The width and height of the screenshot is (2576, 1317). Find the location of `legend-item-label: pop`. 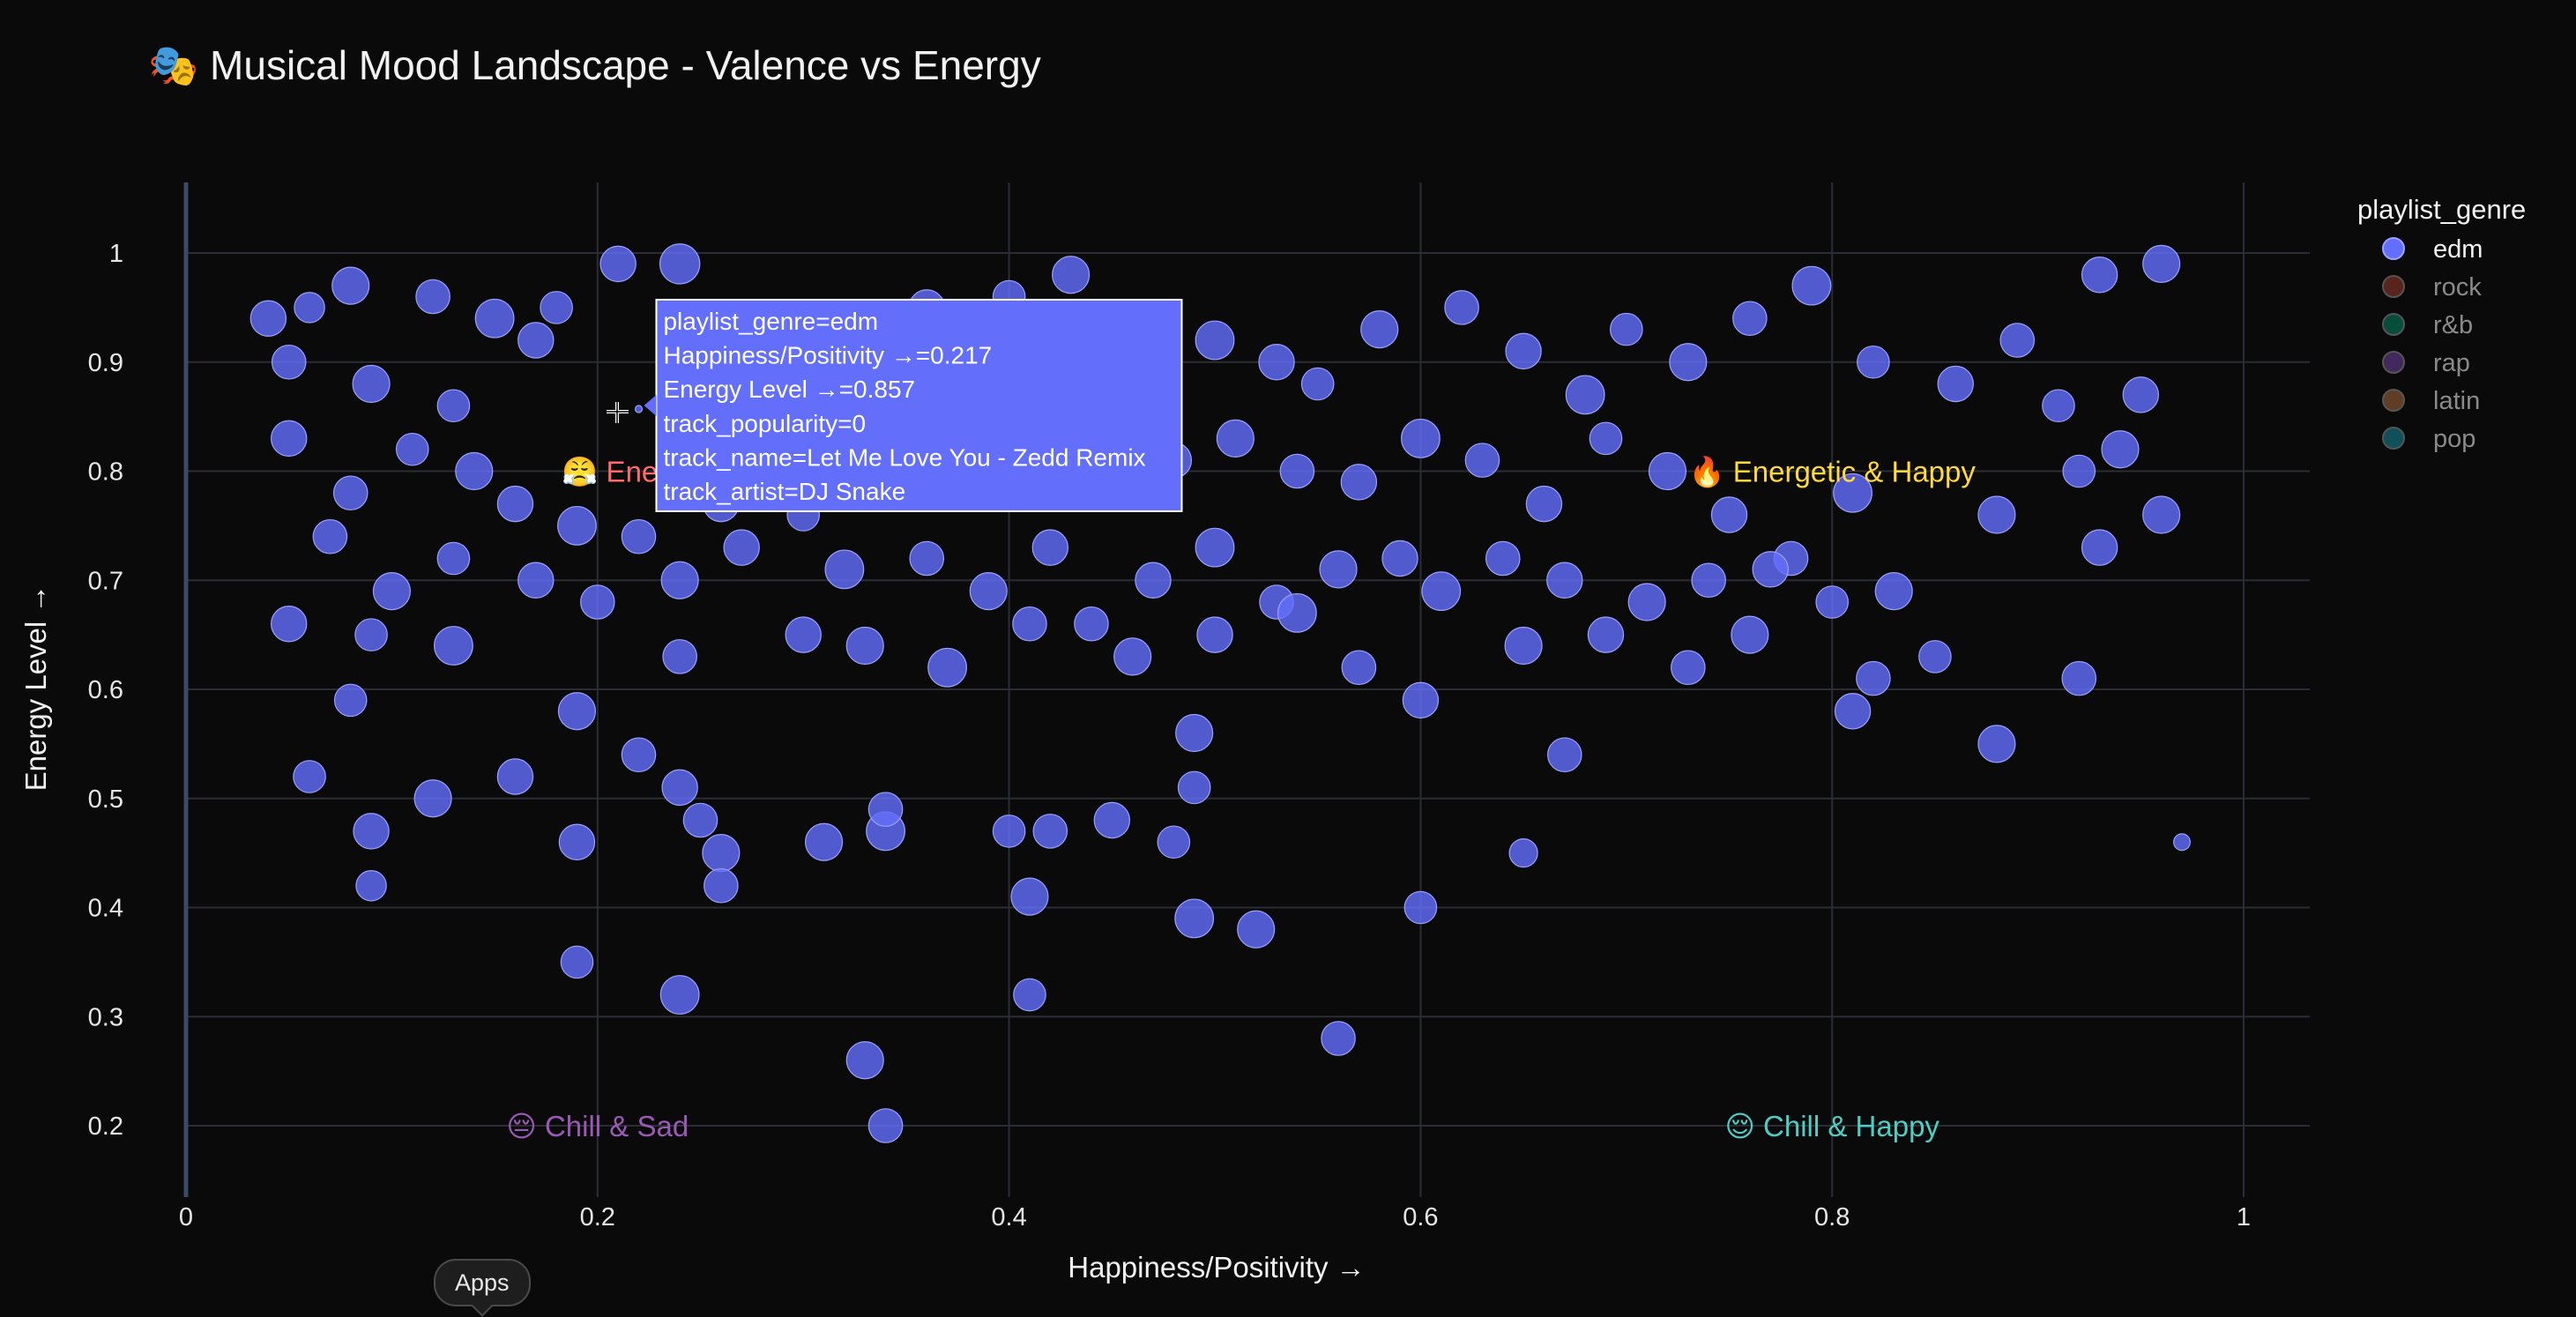

legend-item-label: pop is located at coordinates (2454, 439).